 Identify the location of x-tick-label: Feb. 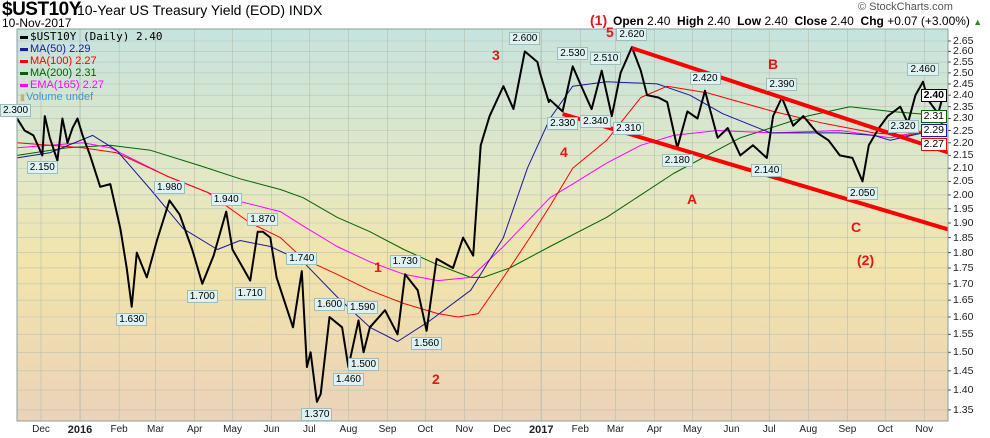
(580, 429).